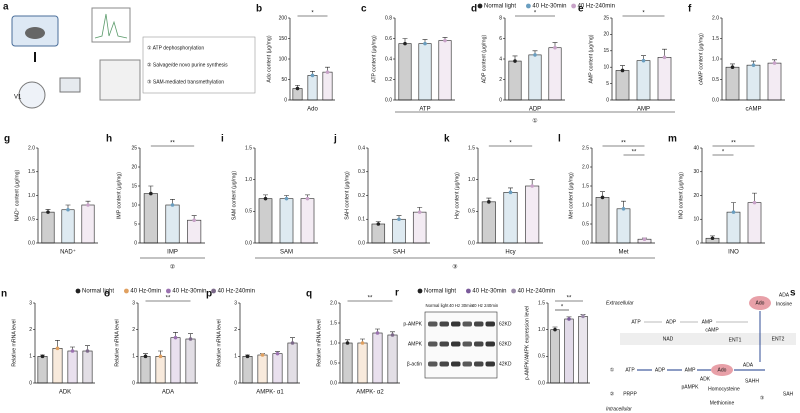 The width and height of the screenshot is (800, 413). Describe the element at coordinates (591, 58) in the screenshot. I see `y-axis-label: AMP content (μg/mg)` at that location.